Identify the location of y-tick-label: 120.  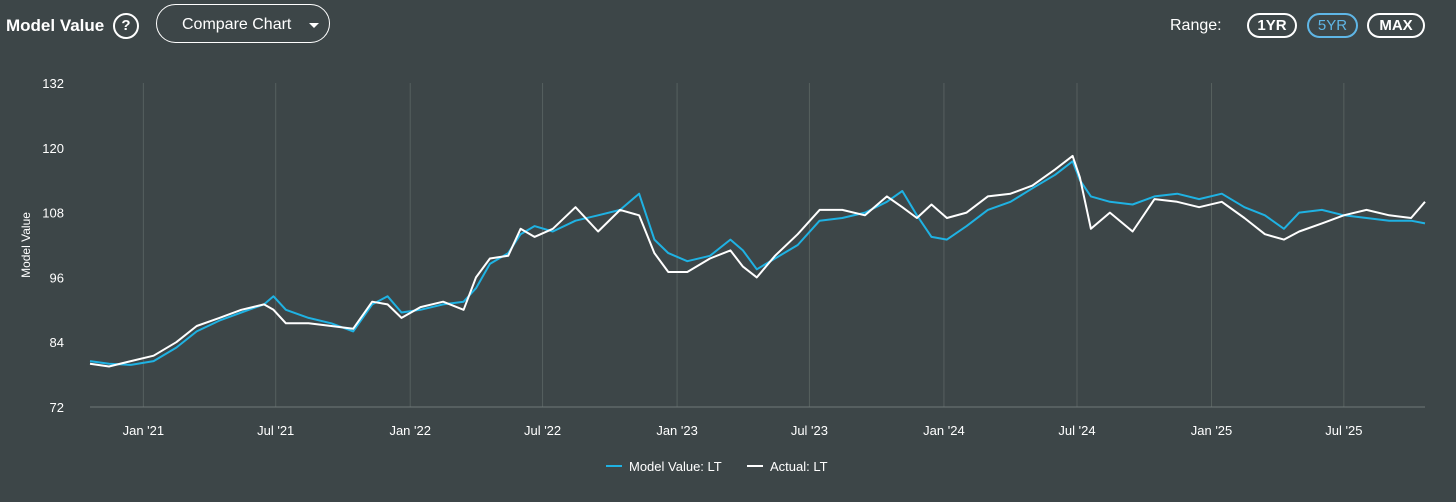
(53, 148).